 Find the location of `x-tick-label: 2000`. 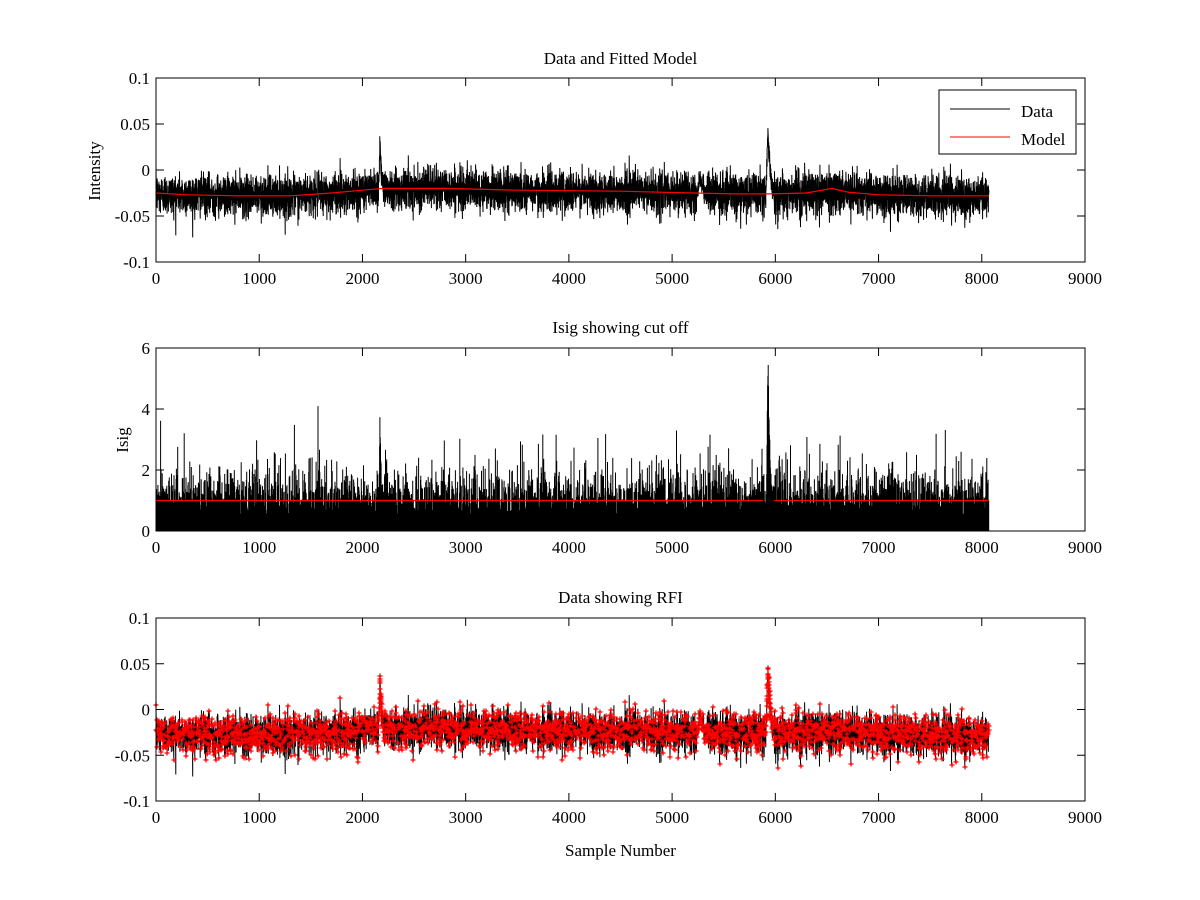

x-tick-label: 2000 is located at coordinates (362, 278).